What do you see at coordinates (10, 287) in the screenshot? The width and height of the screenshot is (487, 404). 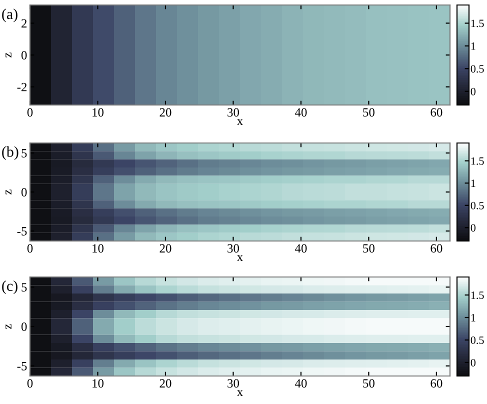 I see `chart-title: (c)` at bounding box center [10, 287].